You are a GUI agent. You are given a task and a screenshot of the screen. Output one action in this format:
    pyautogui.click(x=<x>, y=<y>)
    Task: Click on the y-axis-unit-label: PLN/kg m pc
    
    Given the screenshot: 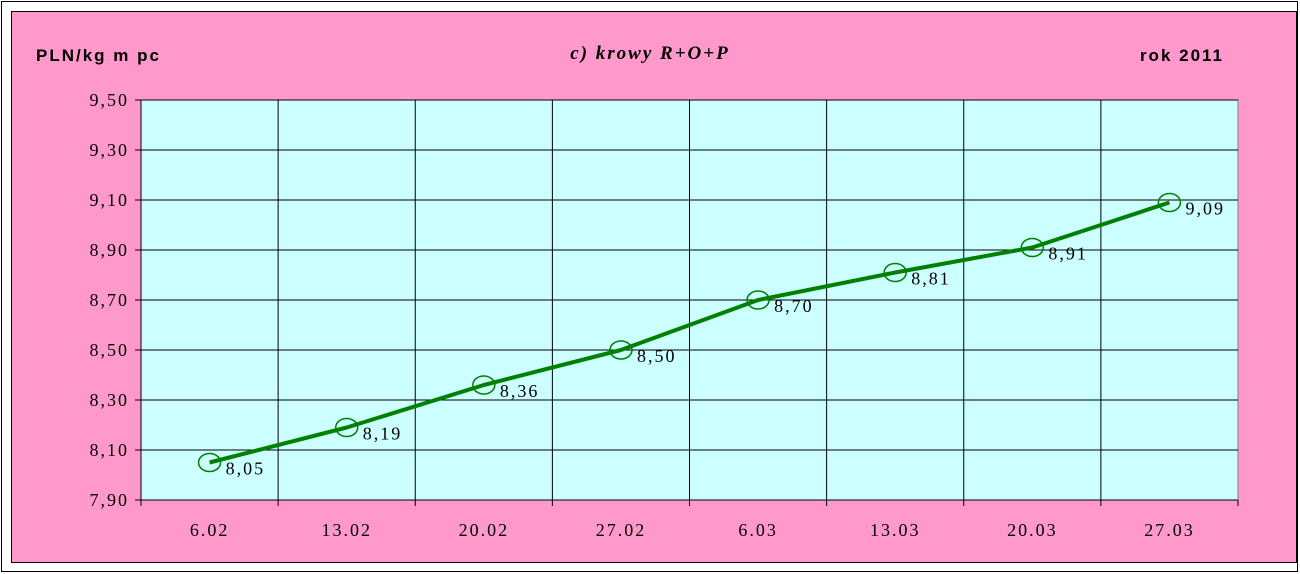 What is the action you would take?
    pyautogui.click(x=98, y=55)
    